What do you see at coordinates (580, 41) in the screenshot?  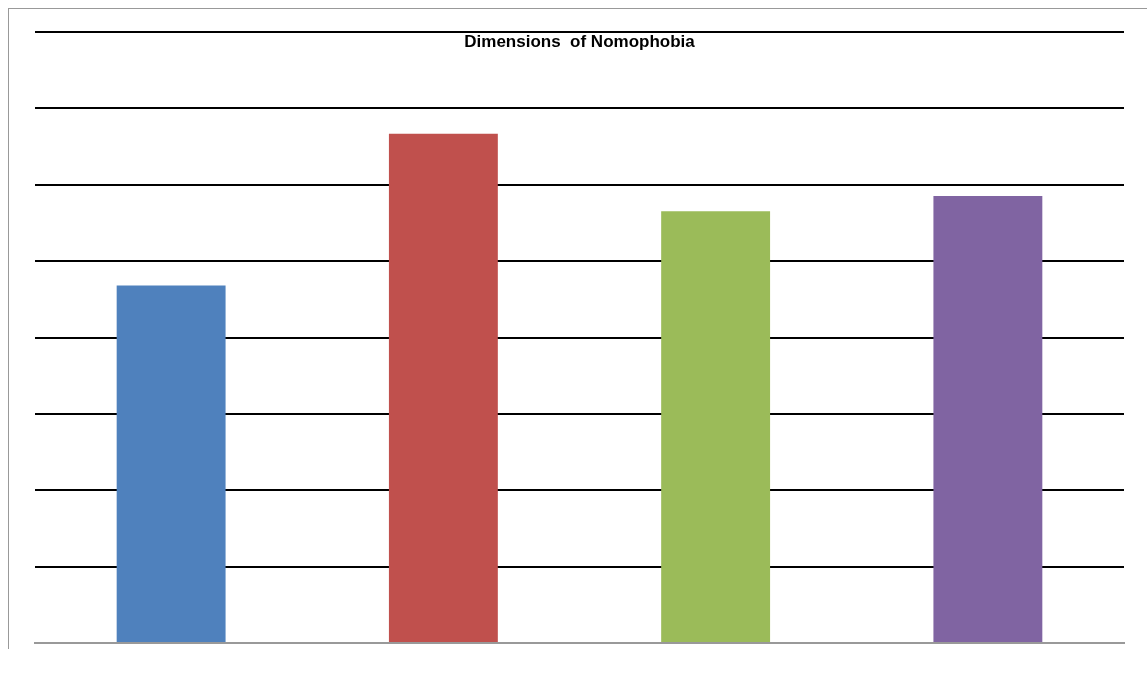 I see `chart-title: Dimensions of Nomophobia` at bounding box center [580, 41].